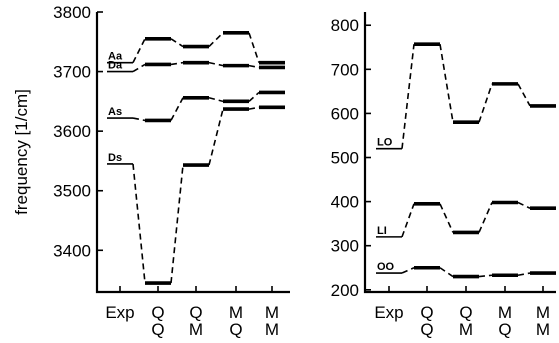  Describe the element at coordinates (72, 131) in the screenshot. I see `y-tick-label: 3600` at that location.